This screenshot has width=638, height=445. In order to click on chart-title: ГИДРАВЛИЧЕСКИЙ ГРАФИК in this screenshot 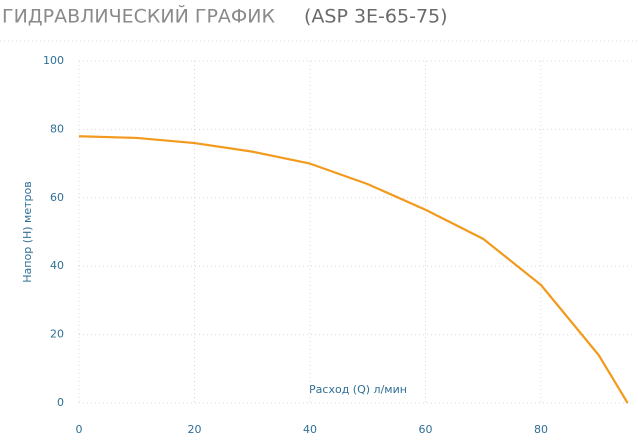, I will do `click(138, 16)`.